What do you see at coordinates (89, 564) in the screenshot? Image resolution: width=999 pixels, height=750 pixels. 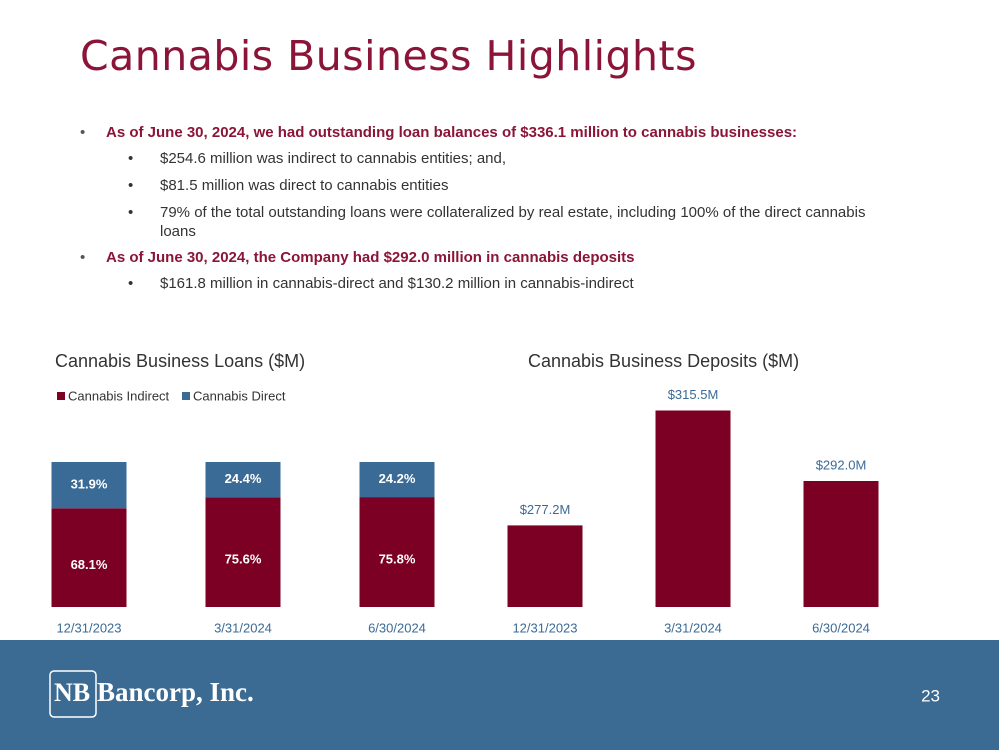 I see `value-label: 68.1%` at bounding box center [89, 564].